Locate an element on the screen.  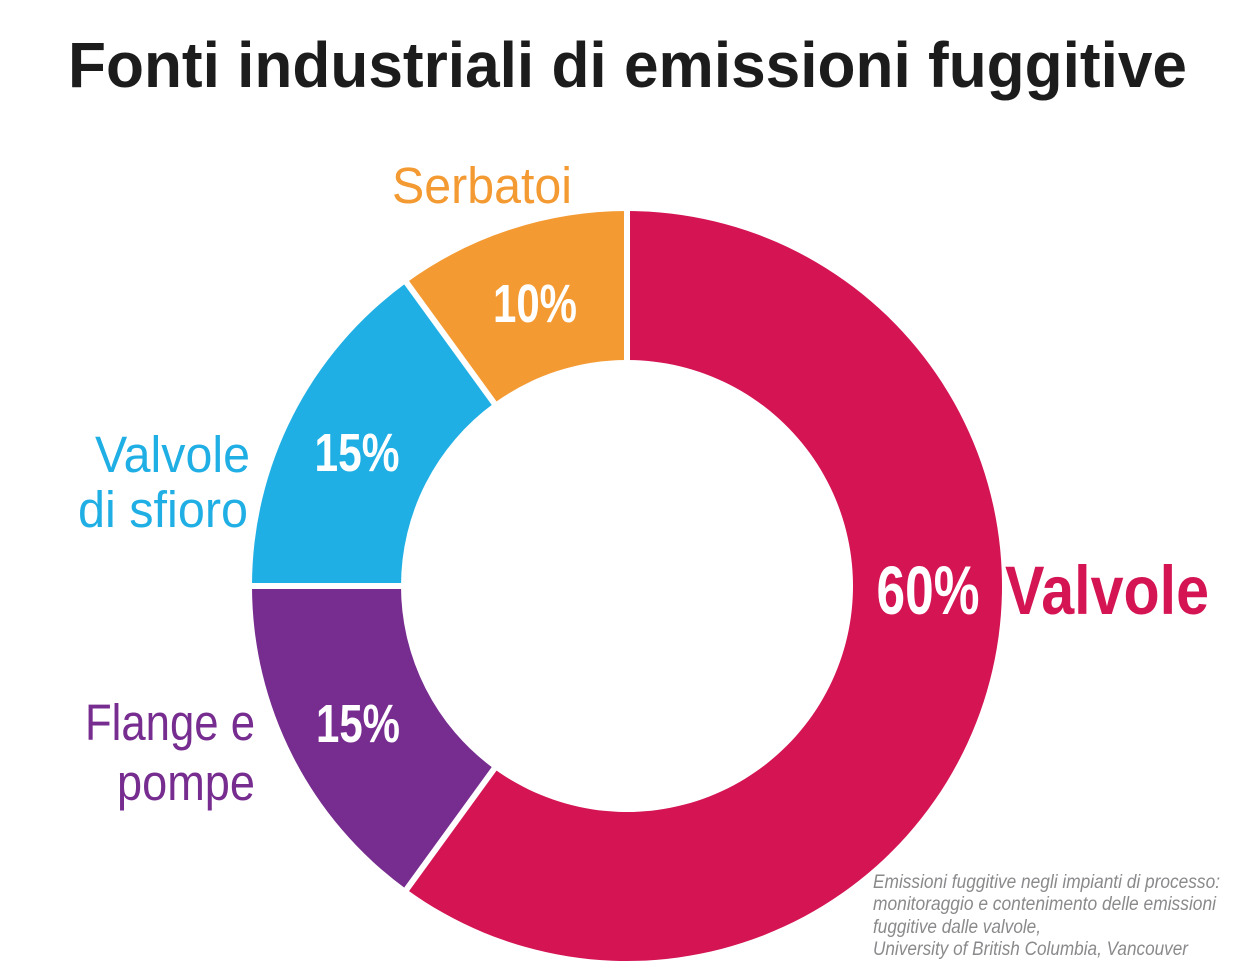
value-sfioro-pct: 15% is located at coordinates (357, 453).